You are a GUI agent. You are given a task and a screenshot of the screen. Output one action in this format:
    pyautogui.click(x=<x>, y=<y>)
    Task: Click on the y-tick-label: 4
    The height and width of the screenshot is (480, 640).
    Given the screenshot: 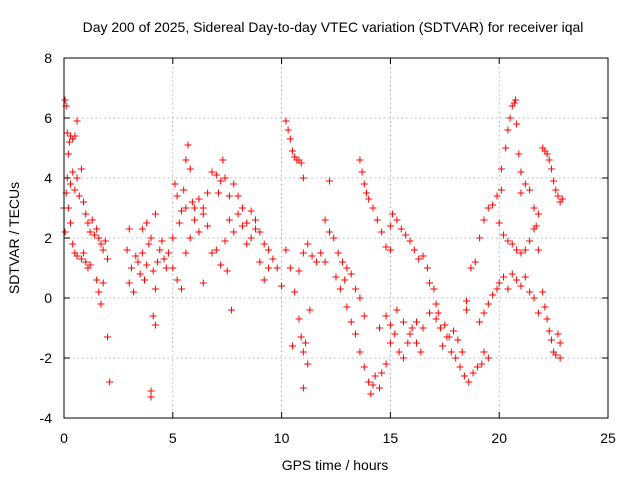 What is the action you would take?
    pyautogui.click(x=48, y=178)
    